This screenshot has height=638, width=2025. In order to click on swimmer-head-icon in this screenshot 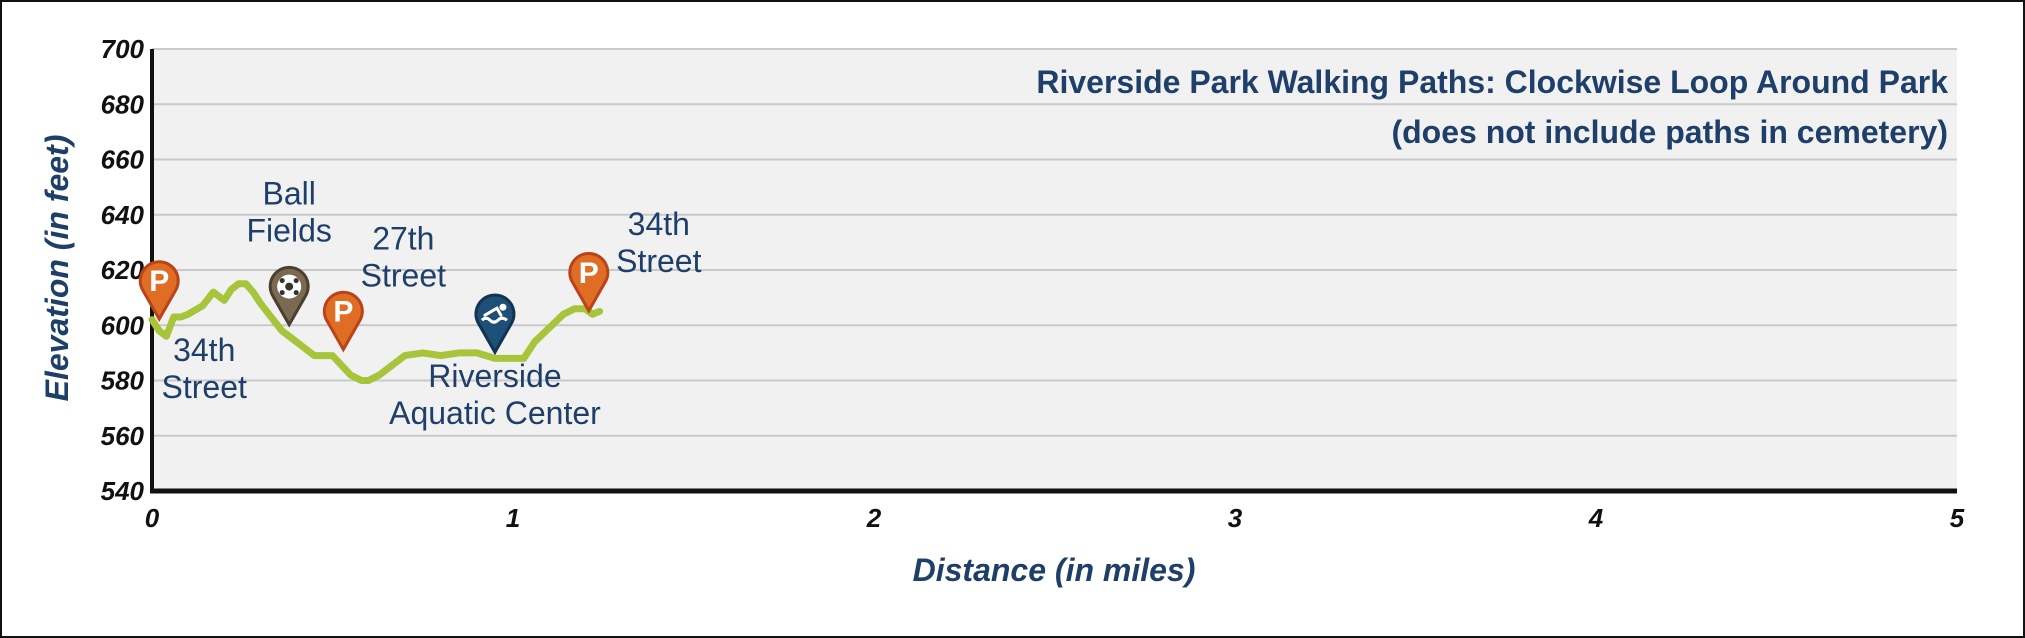, I will do `click(503, 307)`.